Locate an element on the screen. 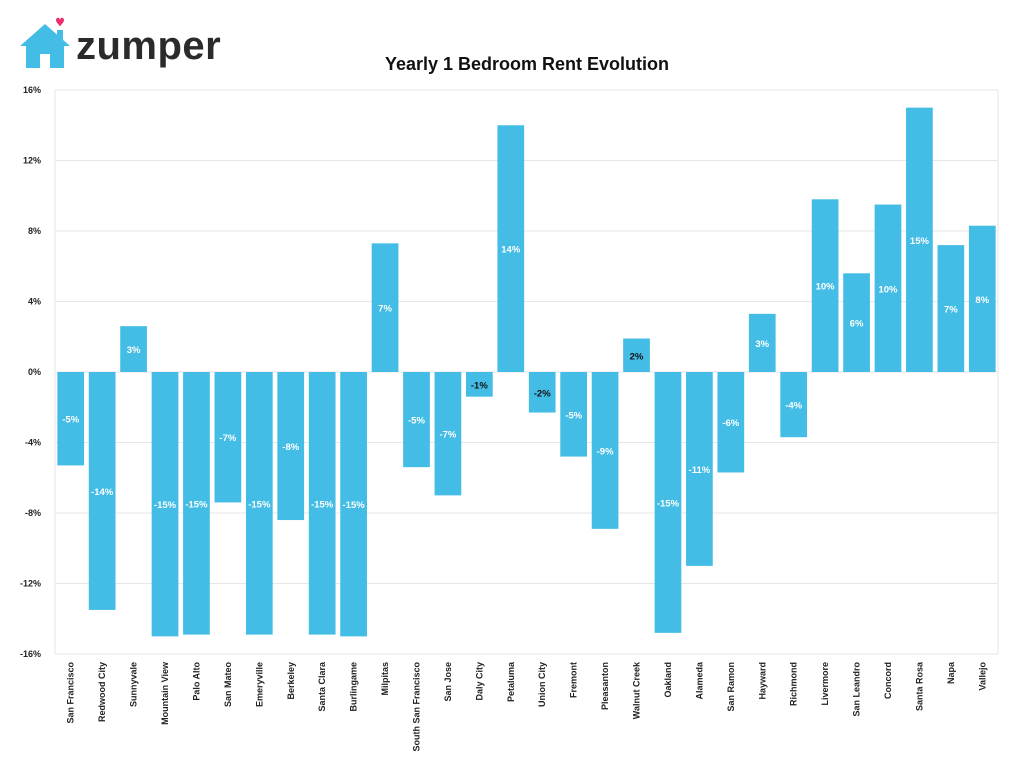 The image size is (1024, 768). x-tick-label: Milpitas is located at coordinates (385, 679).